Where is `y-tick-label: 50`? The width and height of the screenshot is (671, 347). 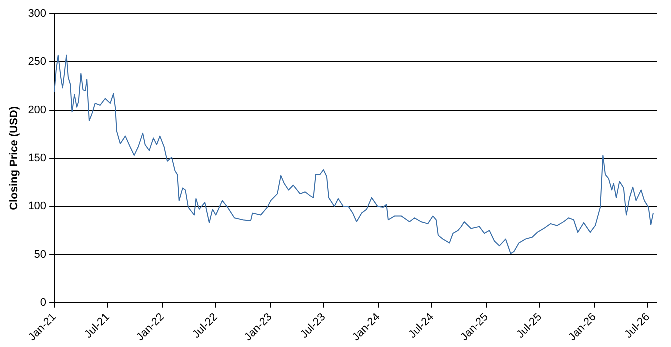 y-tick-label: 50 is located at coordinates (40, 254).